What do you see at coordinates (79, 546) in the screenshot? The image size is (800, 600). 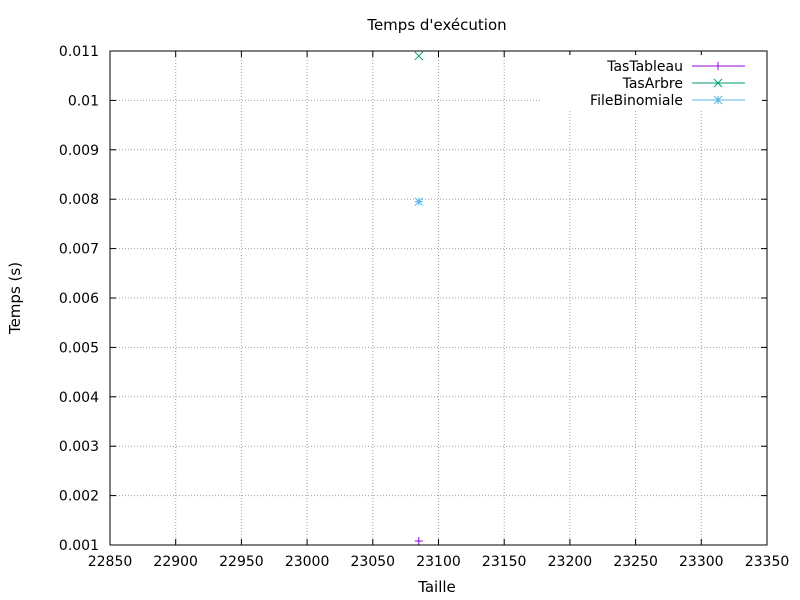 I see `y-tick-label: 0.001` at bounding box center [79, 546].